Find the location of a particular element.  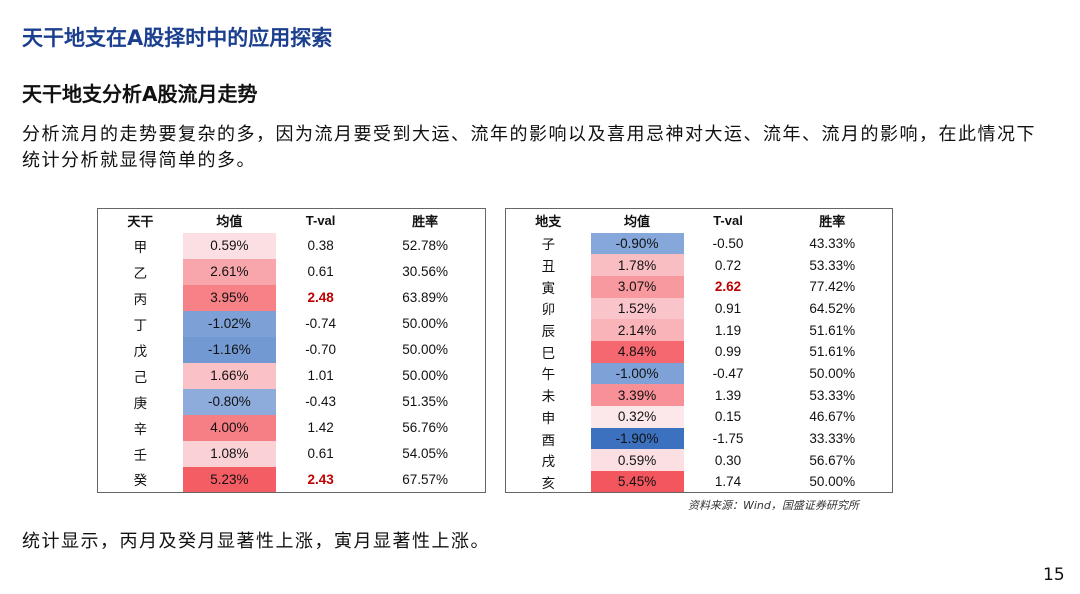

tval-cell: -0.50 is located at coordinates (728, 243).